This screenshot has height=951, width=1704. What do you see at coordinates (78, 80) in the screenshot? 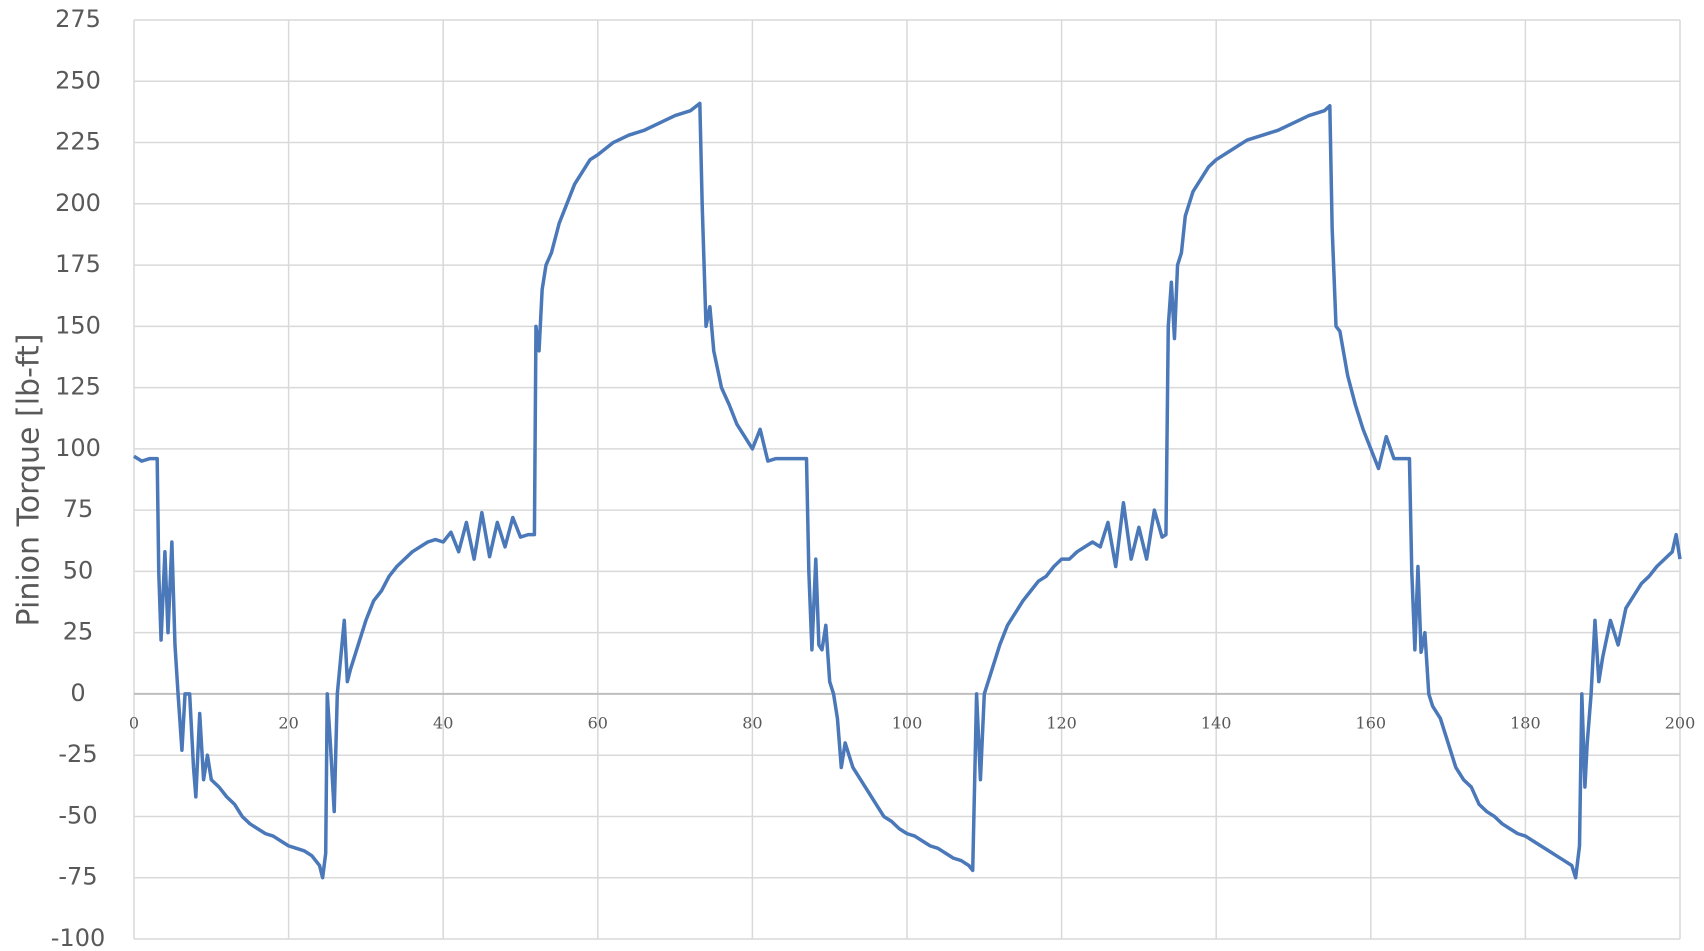
I see `y-tick-label: 250` at bounding box center [78, 80].